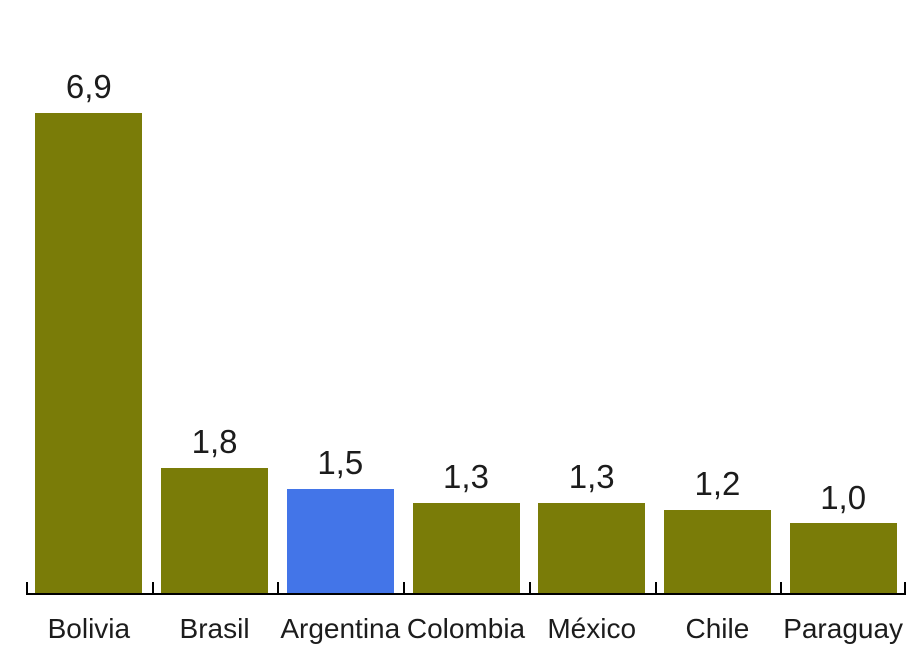 This screenshot has height=660, width=909. I want to click on category-label: Brasil, so click(214, 628).